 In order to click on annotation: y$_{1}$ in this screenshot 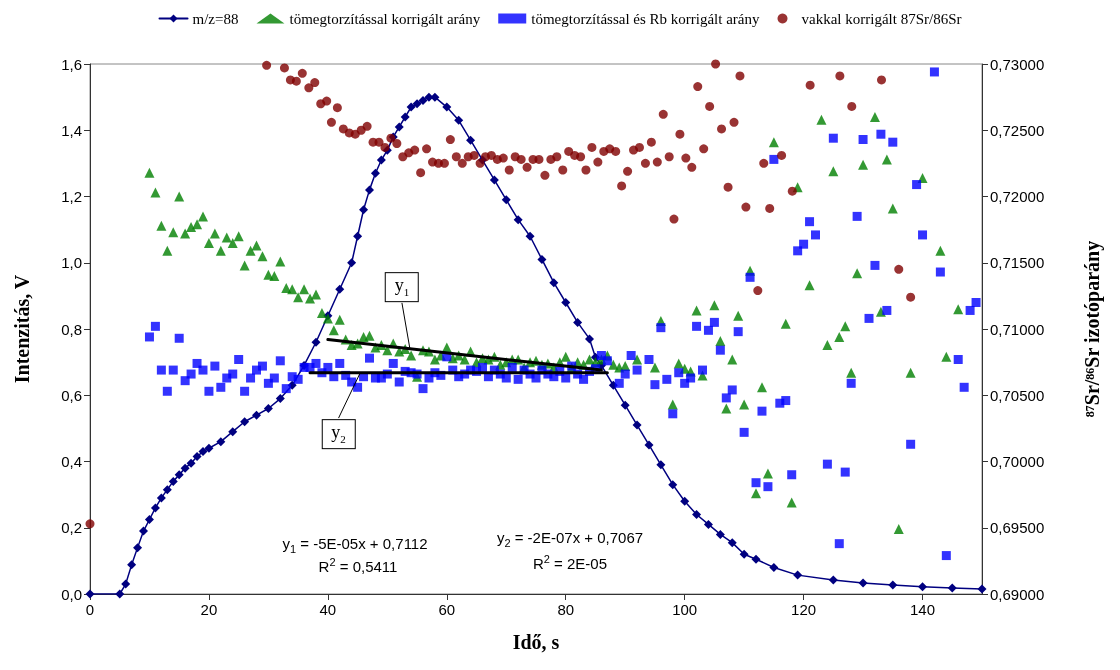, I will do `click(402, 287)`.